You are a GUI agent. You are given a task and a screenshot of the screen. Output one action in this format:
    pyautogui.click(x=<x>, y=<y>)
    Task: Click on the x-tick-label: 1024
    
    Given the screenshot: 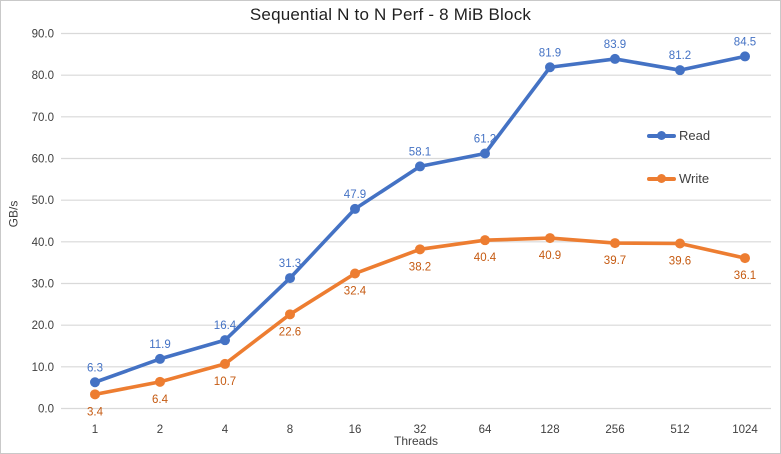 What is the action you would take?
    pyautogui.click(x=745, y=430)
    